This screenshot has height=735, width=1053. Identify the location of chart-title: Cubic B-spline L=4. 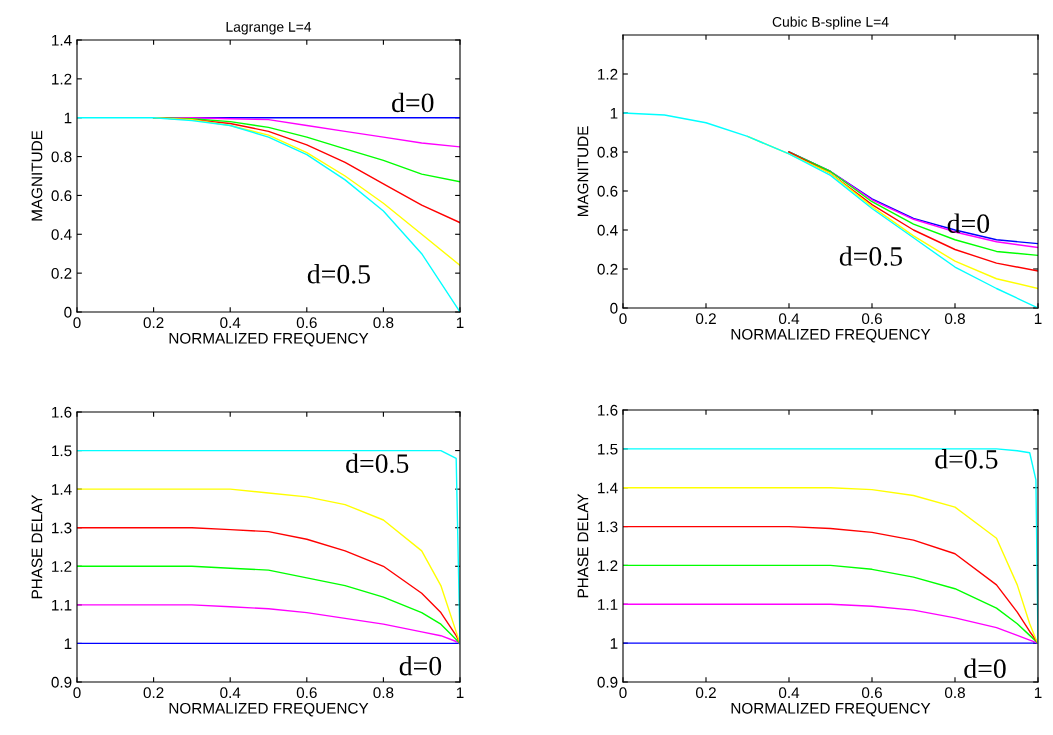
(830, 23).